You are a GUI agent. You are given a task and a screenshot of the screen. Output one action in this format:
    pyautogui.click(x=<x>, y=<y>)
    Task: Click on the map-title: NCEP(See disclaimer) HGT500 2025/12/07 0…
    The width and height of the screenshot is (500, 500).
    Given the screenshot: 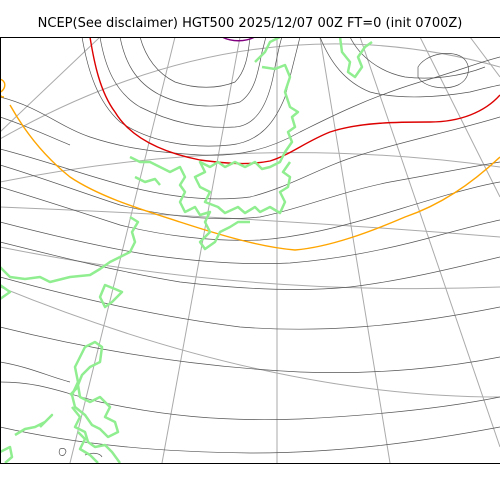 What is the action you would take?
    pyautogui.click(x=250, y=23)
    